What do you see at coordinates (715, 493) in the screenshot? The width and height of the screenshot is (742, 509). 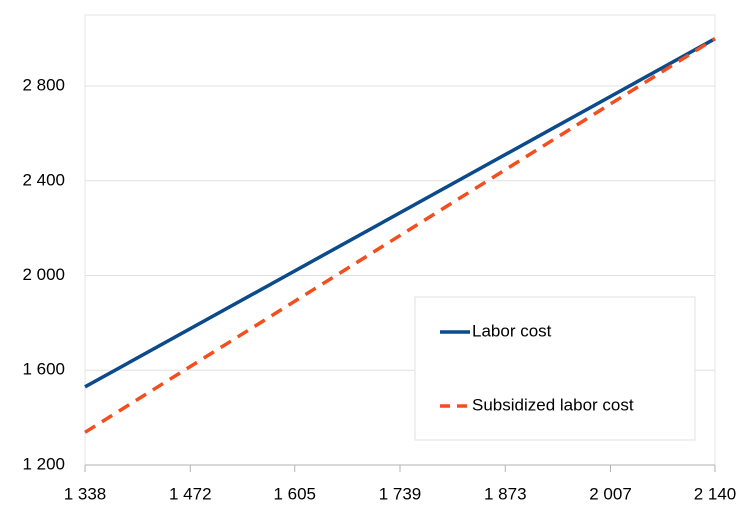 I see `x-tick-label: 2 140` at bounding box center [715, 493].